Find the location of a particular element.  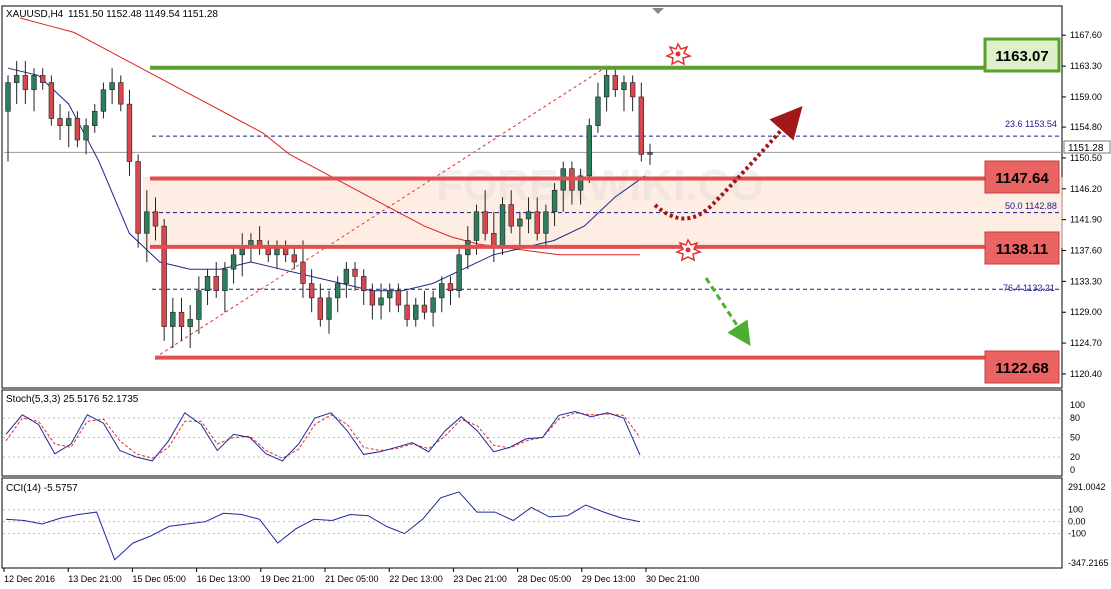

stoch-lines: 100 80 50 20 0 is located at coordinates (544, 437).